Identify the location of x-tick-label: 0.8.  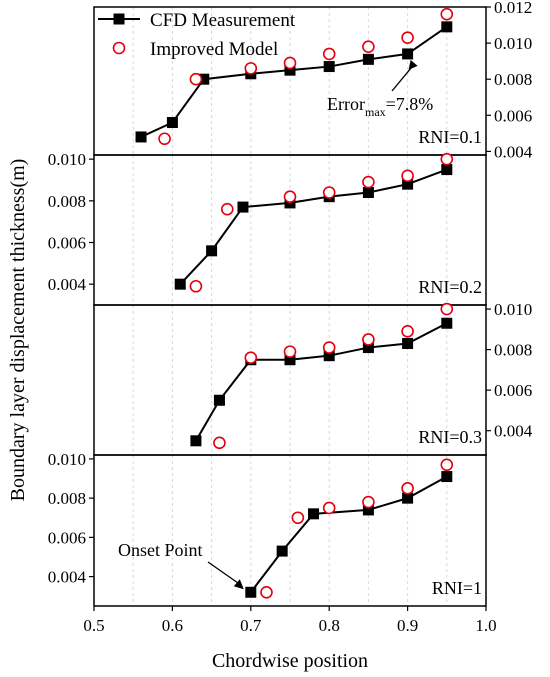
(329, 625).